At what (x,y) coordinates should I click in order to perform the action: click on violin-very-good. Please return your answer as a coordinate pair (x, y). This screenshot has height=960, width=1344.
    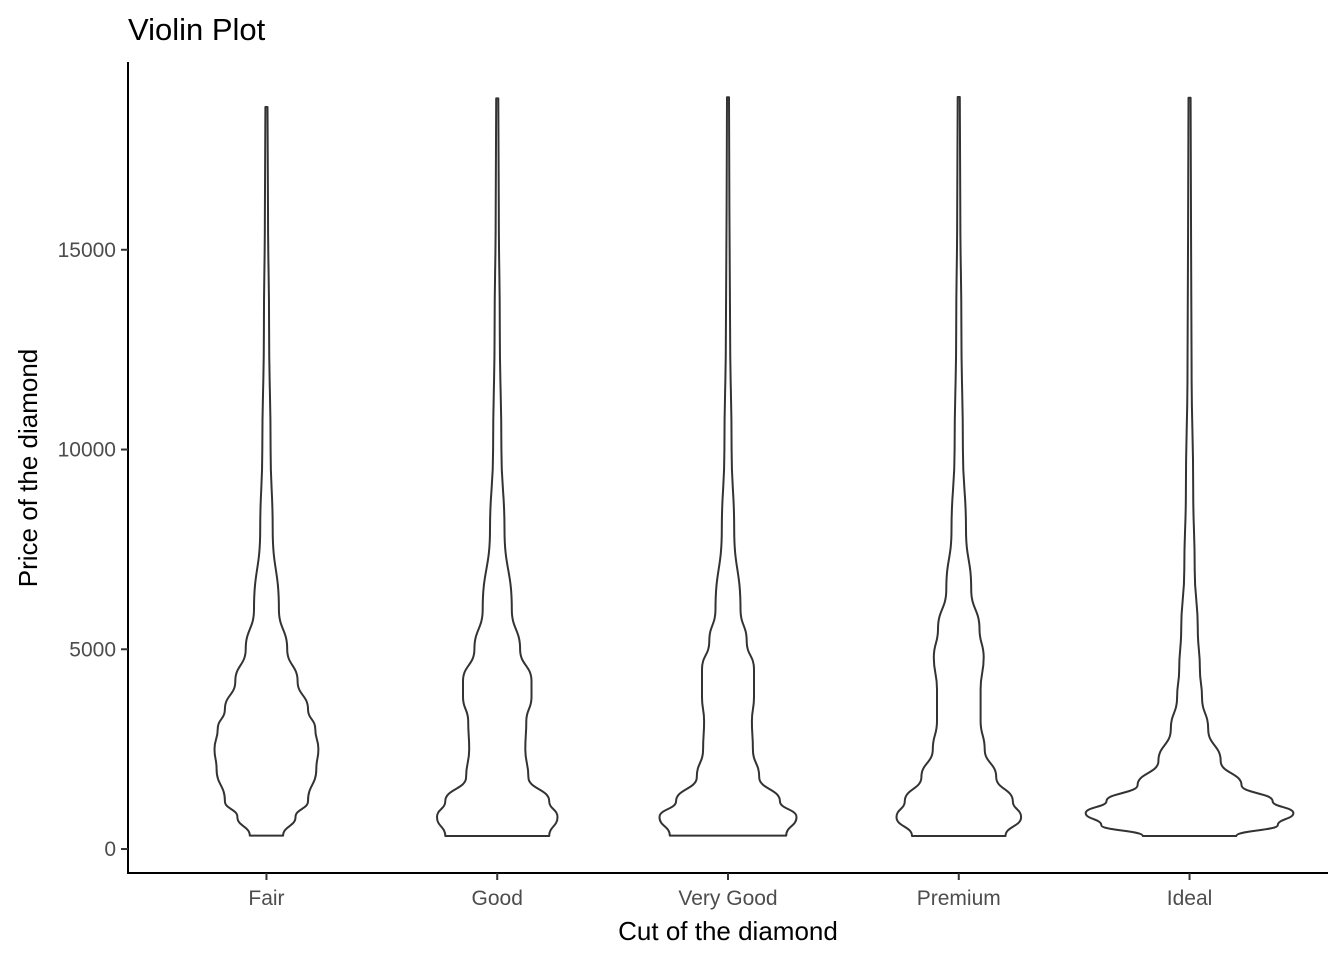
    Looking at the image, I should click on (728, 466).